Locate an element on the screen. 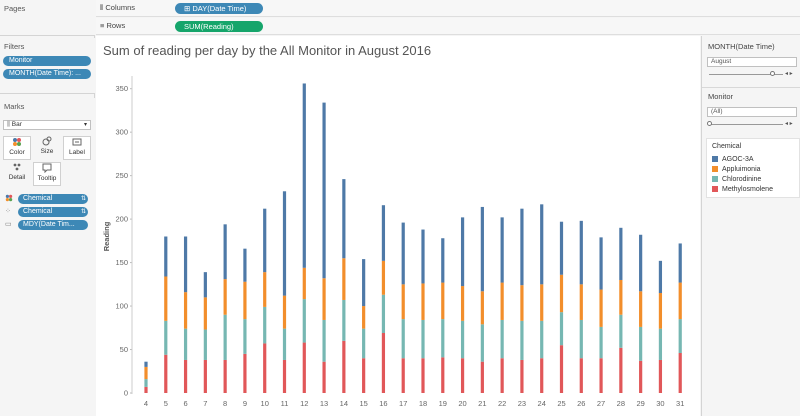  filter-pill-monitor: Monitor is located at coordinates (47, 61).